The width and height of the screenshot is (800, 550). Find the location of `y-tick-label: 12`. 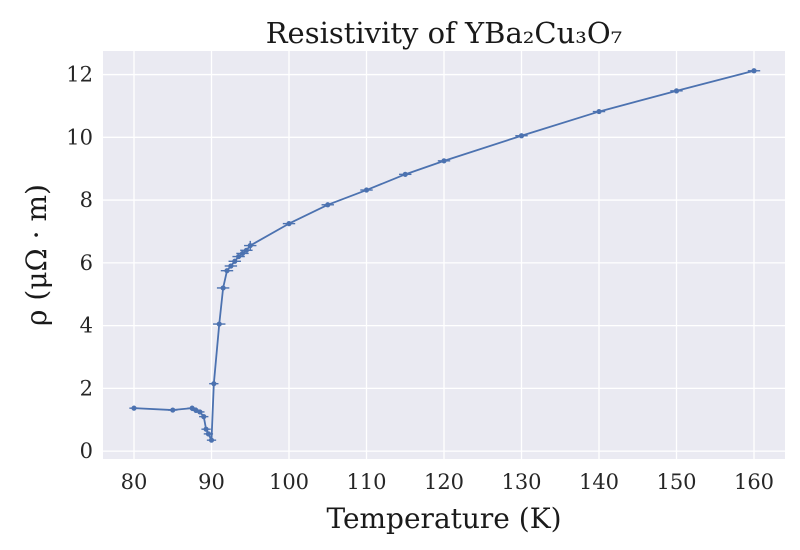

y-tick-label: 12 is located at coordinates (79, 75).